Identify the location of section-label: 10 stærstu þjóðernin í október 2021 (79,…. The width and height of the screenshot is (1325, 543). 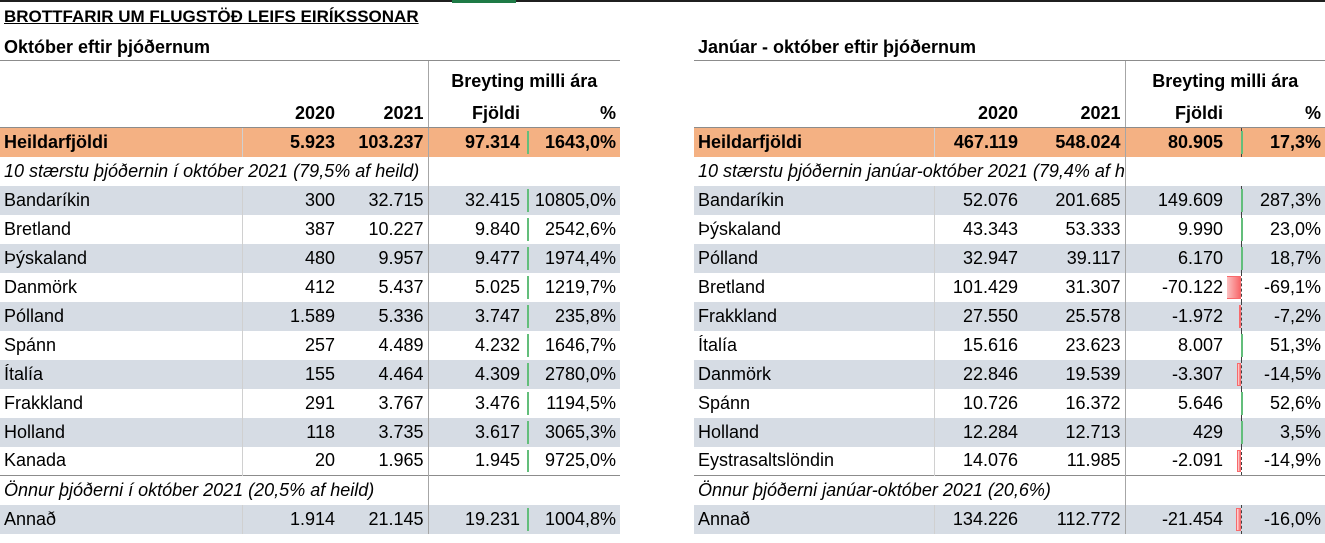
(212, 170).